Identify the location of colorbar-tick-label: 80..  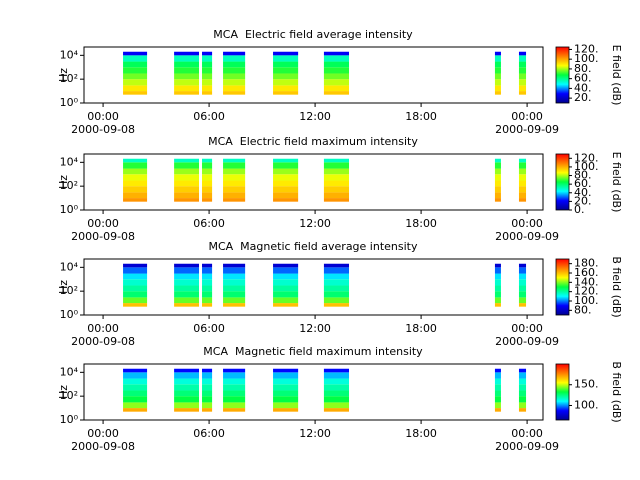
(583, 175).